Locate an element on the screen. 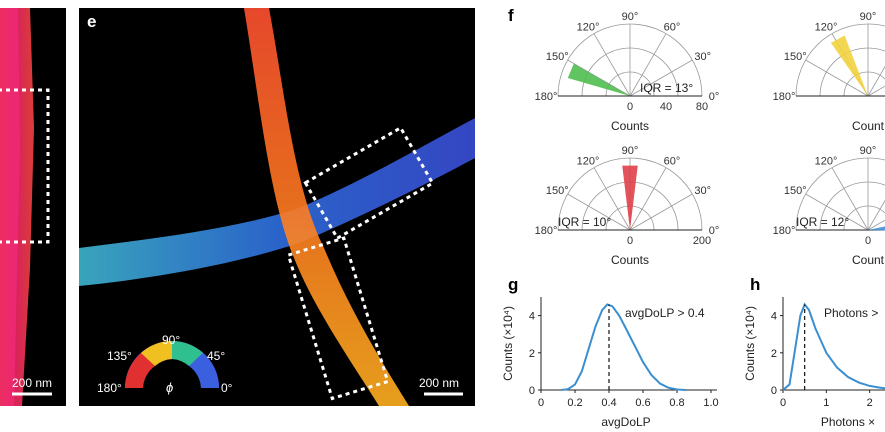 This screenshot has width=885, height=432. threshold-annotation: avgDoLP > 0.4 is located at coordinates (665, 313).